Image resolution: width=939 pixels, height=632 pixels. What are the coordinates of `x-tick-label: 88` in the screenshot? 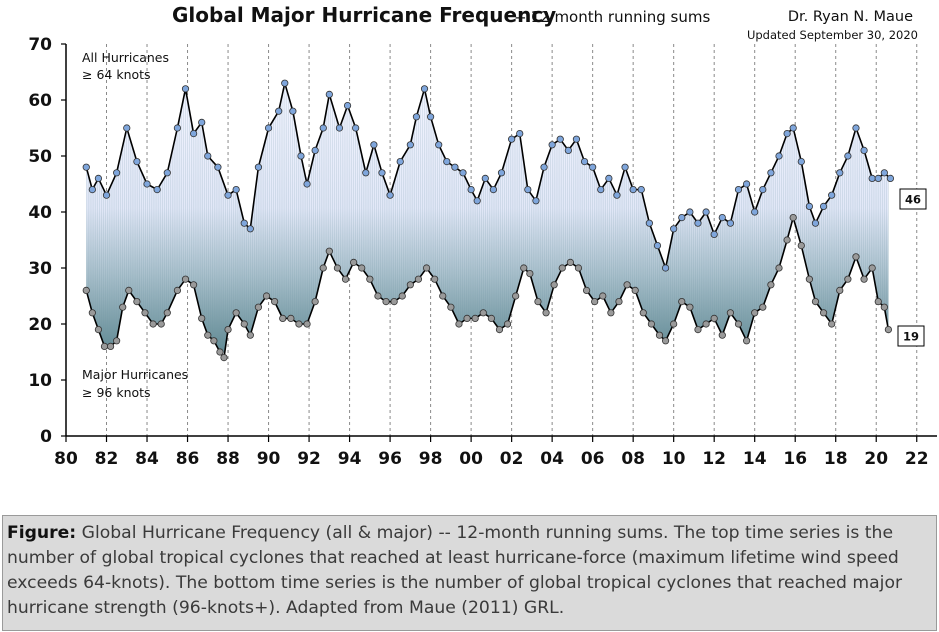 It's located at (228, 459).